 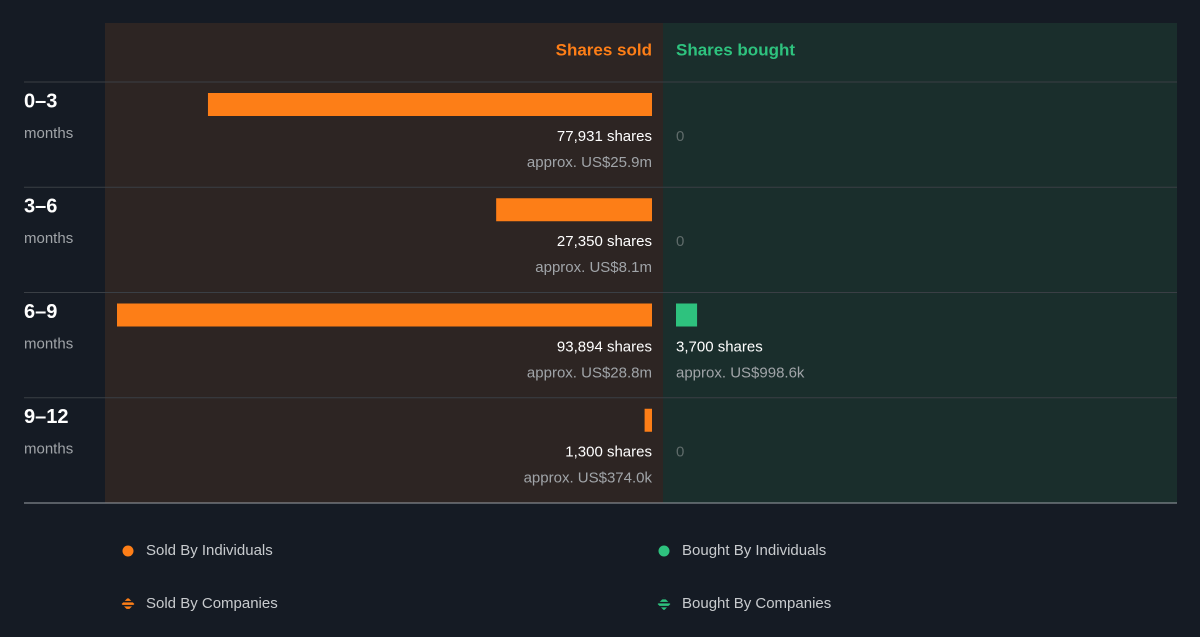 What do you see at coordinates (589, 162) in the screenshot?
I see `value-label: approx. US$25.9m` at bounding box center [589, 162].